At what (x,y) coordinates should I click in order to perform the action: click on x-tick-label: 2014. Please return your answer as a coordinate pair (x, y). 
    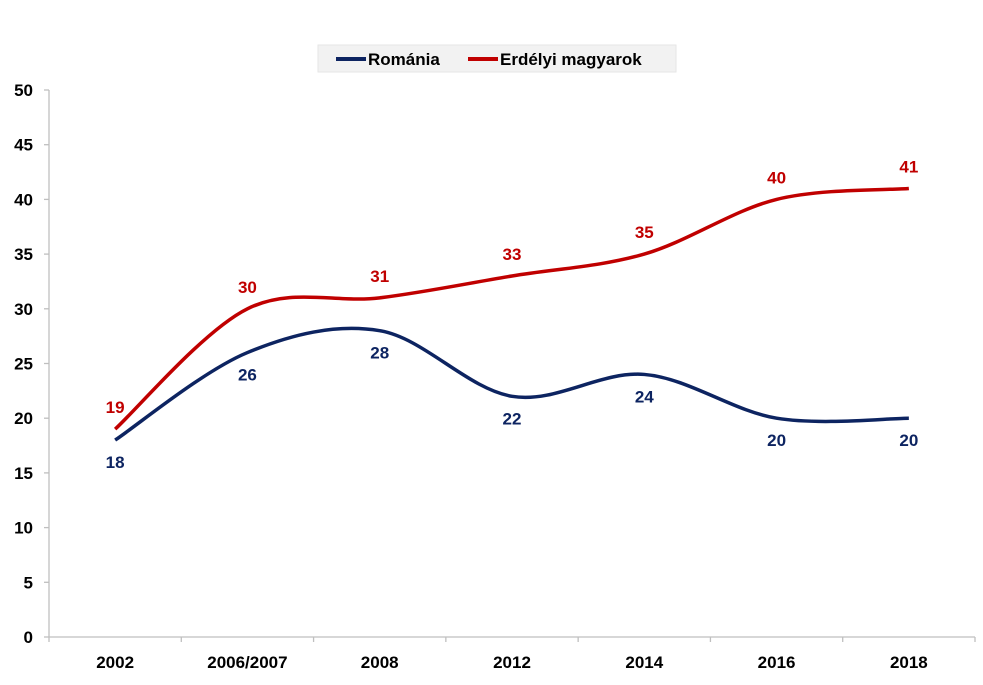
    Looking at the image, I should click on (644, 662).